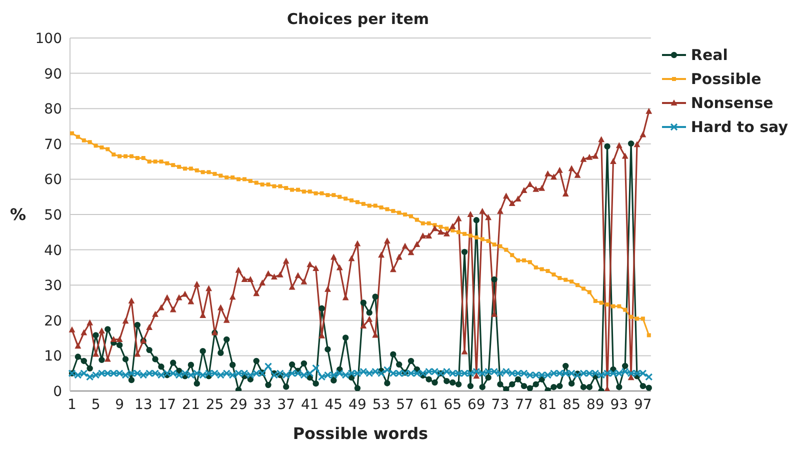 The height and width of the screenshot is (457, 796). What do you see at coordinates (53, 250) in the screenshot?
I see `y-tick-label: 40` at bounding box center [53, 250].